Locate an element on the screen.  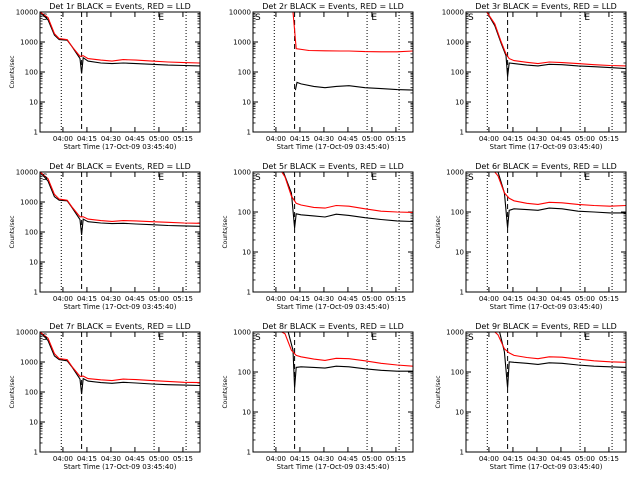
panel-title: Det 2r BLACK = Events, RED = LLD is located at coordinates (333, 6).